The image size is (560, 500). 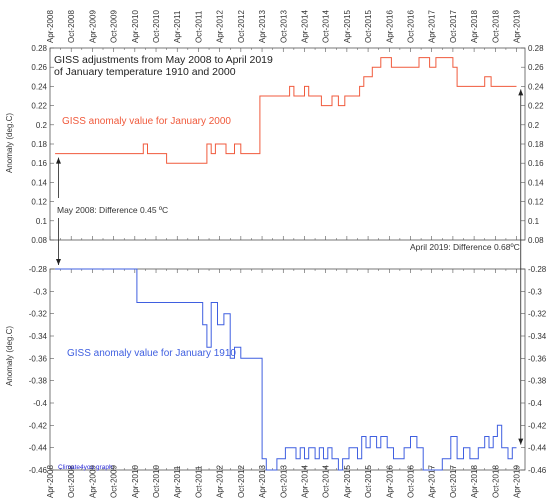 I want to click on x-tick-label-top: Apr-2011, so click(x=177, y=26).